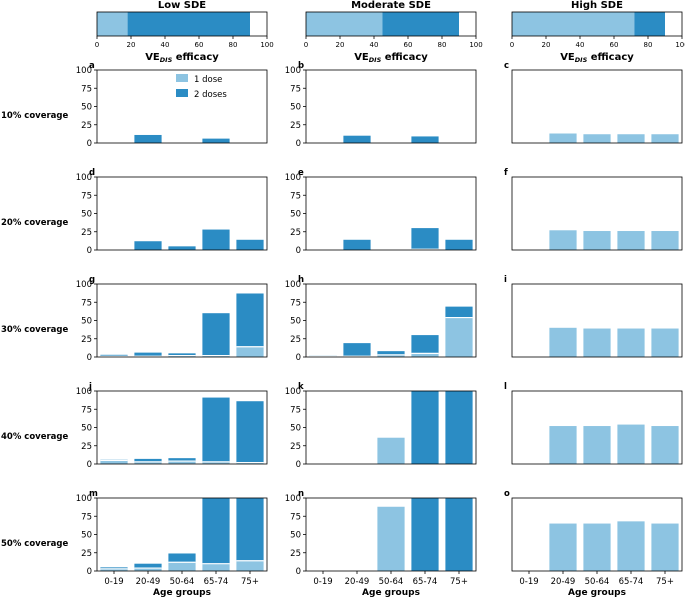 Image resolution: width=685 pixels, height=598 pixels. Describe the element at coordinates (593, 423) in the screenshot. I see `panel-l: l` at that location.